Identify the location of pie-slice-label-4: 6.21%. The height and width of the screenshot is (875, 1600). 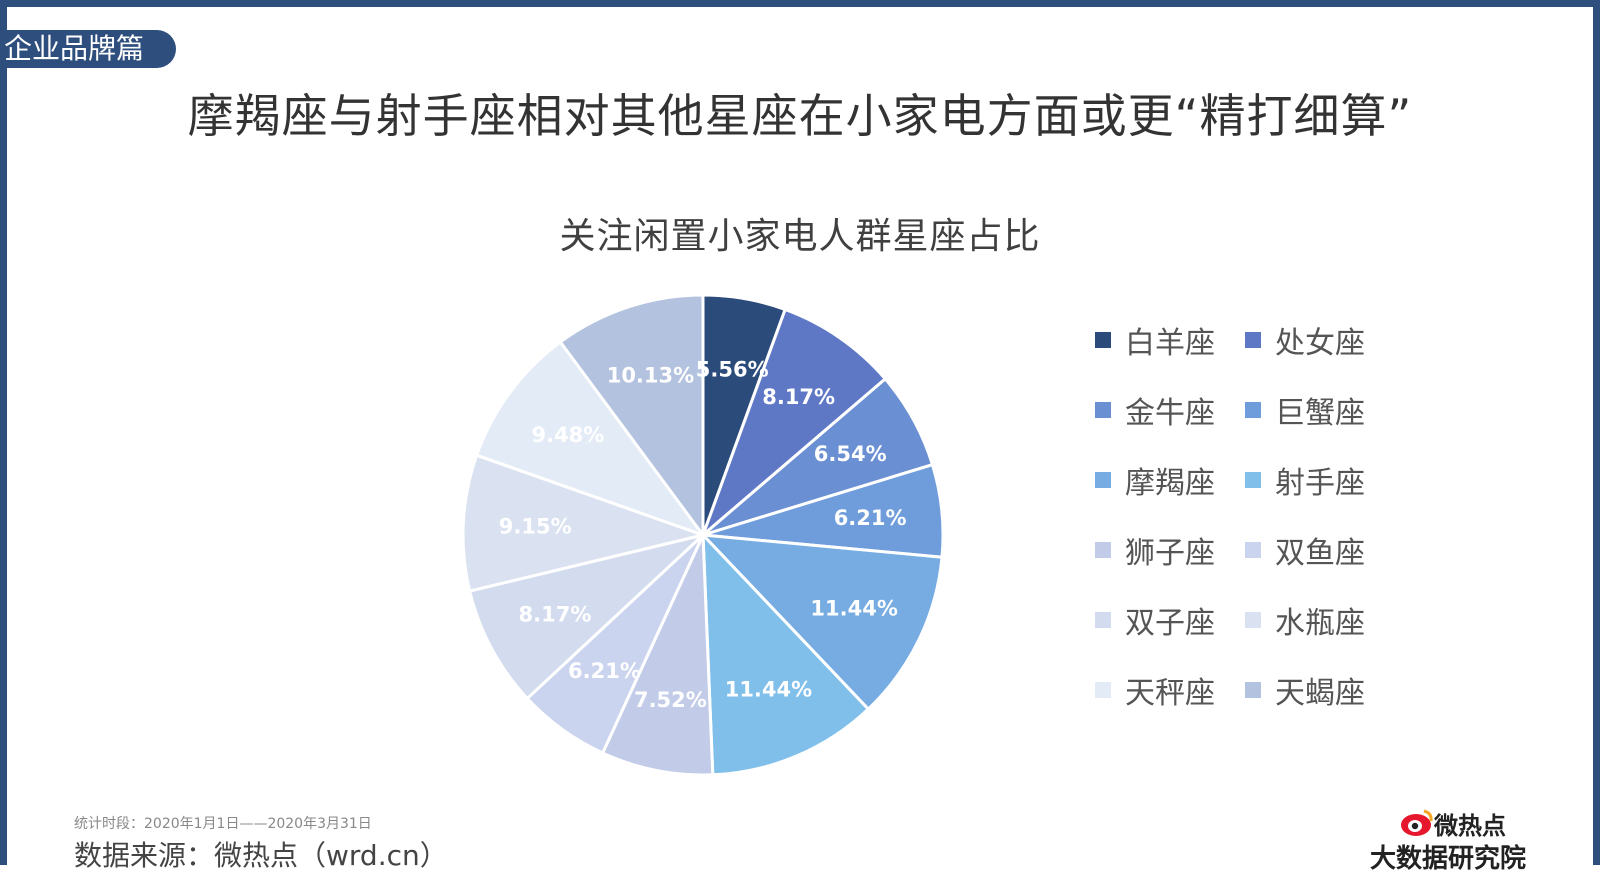
(870, 518).